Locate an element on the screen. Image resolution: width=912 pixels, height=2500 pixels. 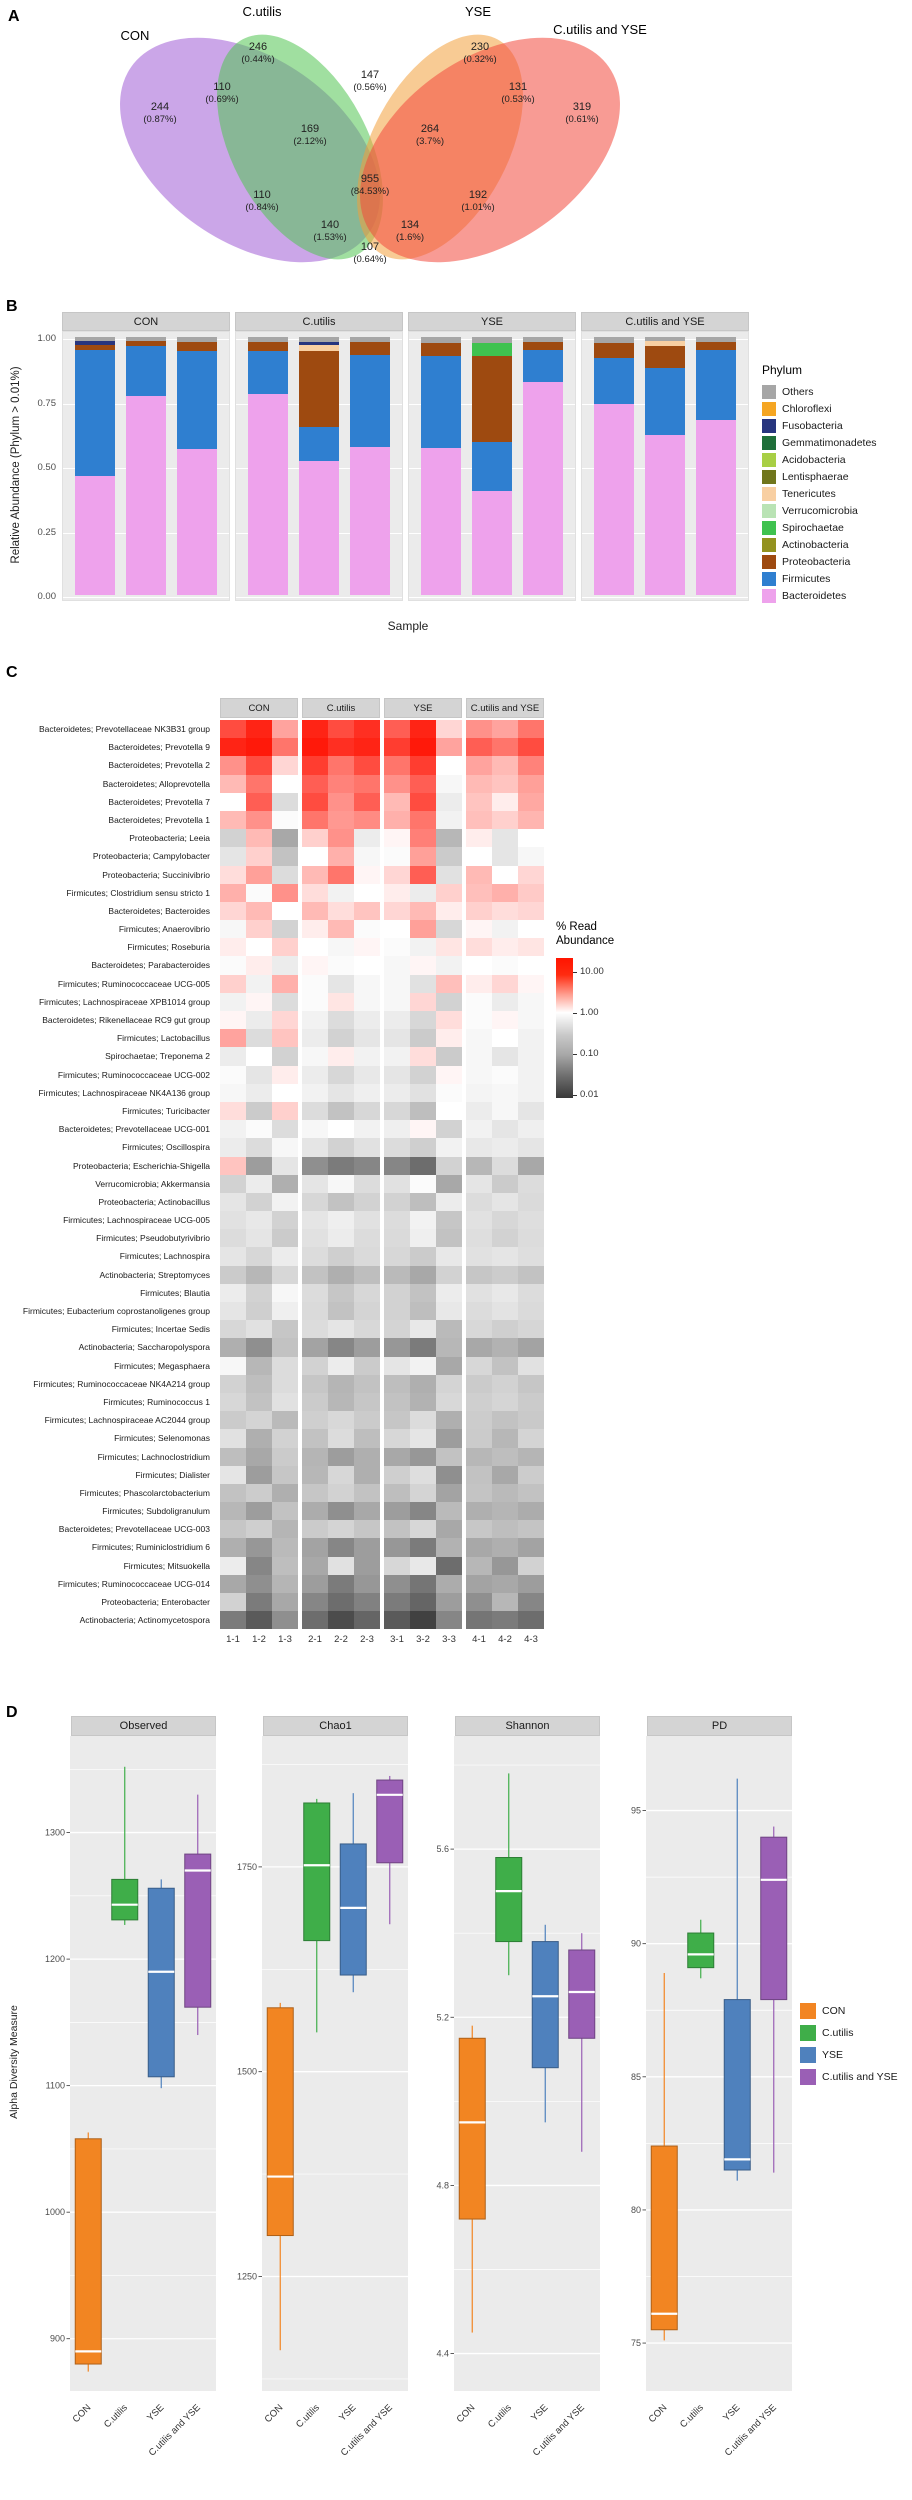
d-y-tick-label: 900 is located at coordinates (57, 2339).